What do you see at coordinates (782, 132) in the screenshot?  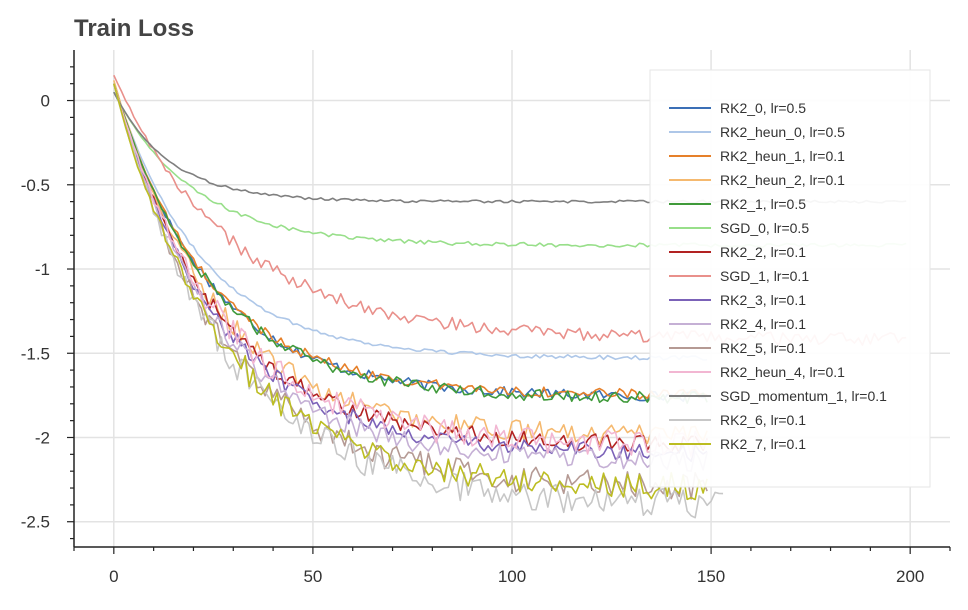 I see `legend-entry-label: RK2_heun_0, lr=0.5` at bounding box center [782, 132].